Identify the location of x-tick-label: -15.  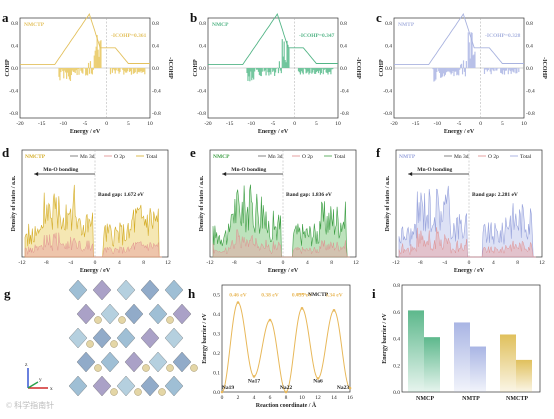
(230, 124).